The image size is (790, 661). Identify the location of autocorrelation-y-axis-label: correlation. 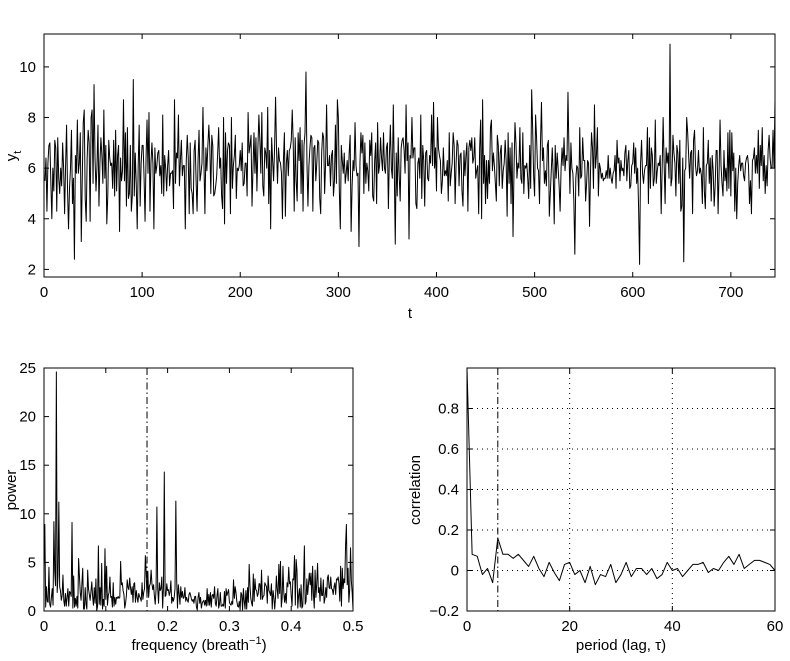
(415, 490).